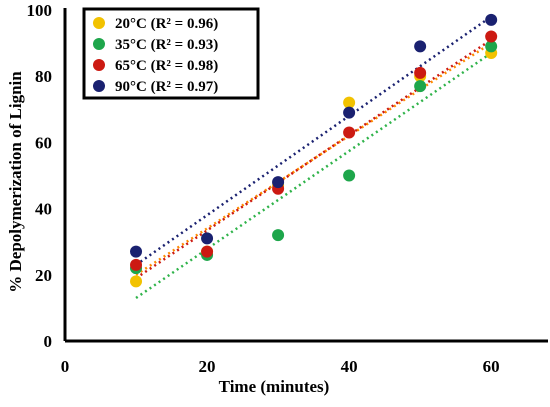 This screenshot has height=407, width=550. Describe the element at coordinates (207, 366) in the screenshot. I see `x-tick-label: 20` at that location.